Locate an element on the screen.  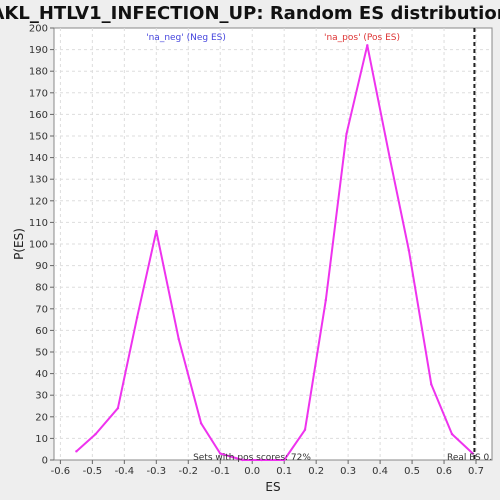
x-tick-label: -0.3 is located at coordinates (157, 471).